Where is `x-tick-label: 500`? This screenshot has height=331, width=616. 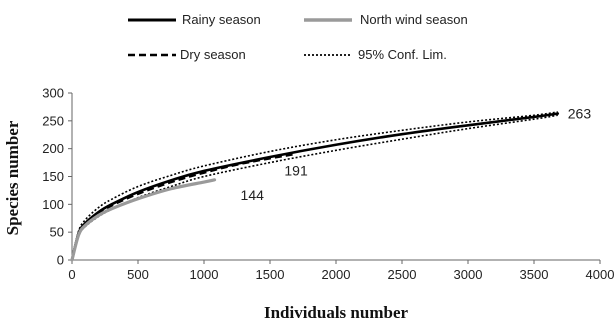
x-tick-label: 500 is located at coordinates (138, 274).